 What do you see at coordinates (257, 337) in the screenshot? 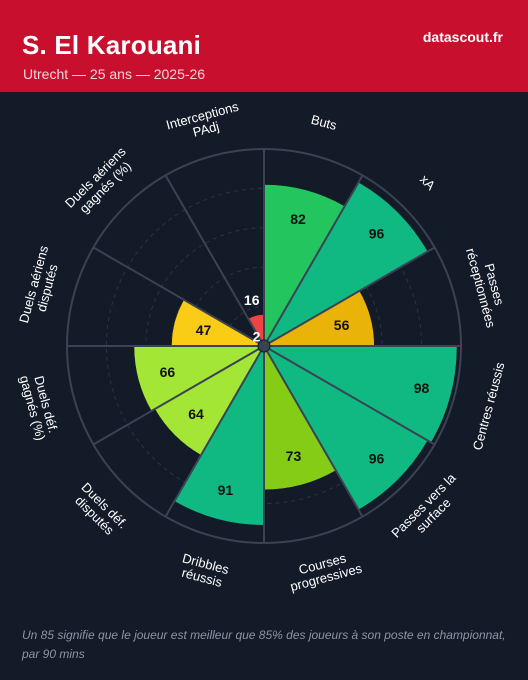
I see `value-label-duels-aeriens-gagnes: 2` at bounding box center [257, 337].